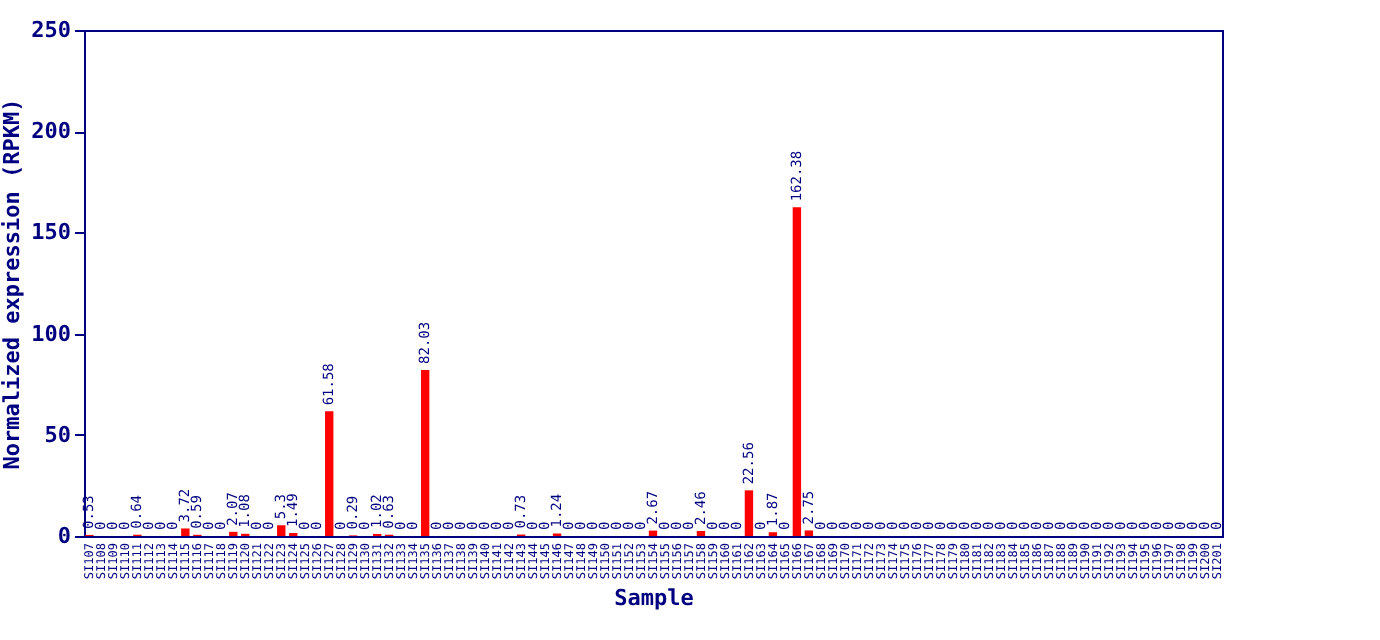  Describe the element at coordinates (13, 284) in the screenshot. I see `y-axis-title: Normalized expression (RPKM)` at that location.